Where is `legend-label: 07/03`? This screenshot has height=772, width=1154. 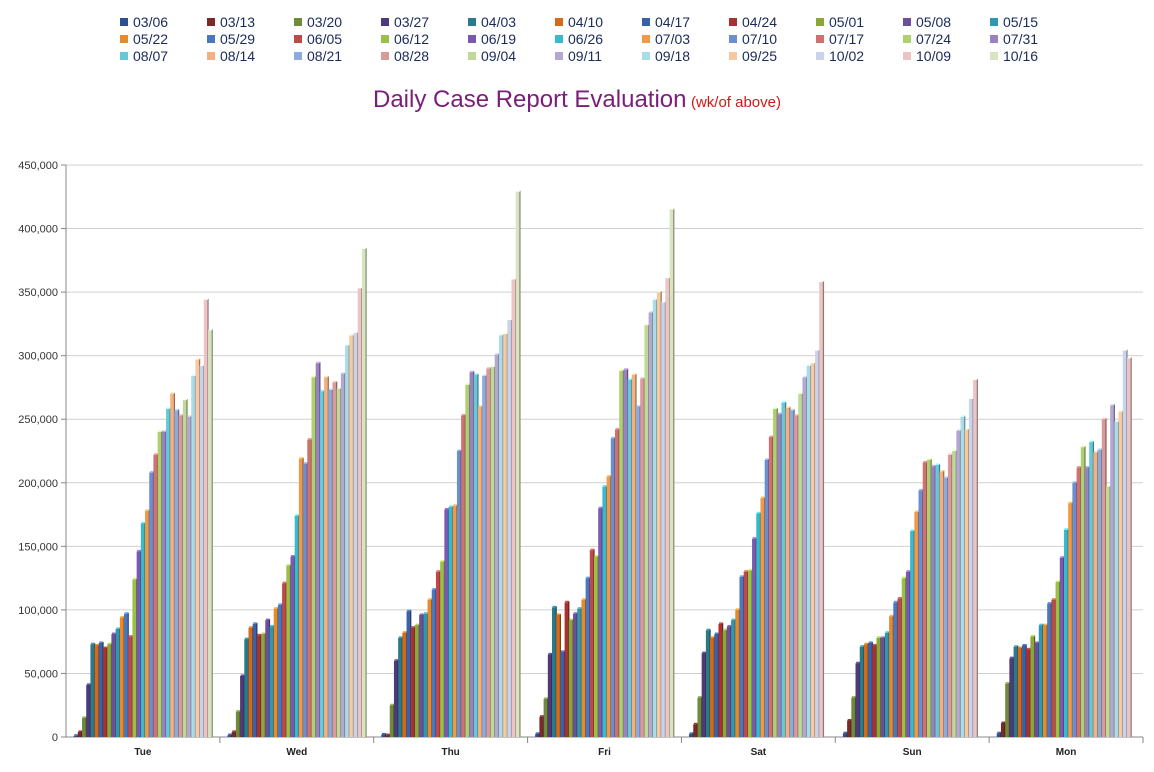
legend-label: 07/03 is located at coordinates (673, 39).